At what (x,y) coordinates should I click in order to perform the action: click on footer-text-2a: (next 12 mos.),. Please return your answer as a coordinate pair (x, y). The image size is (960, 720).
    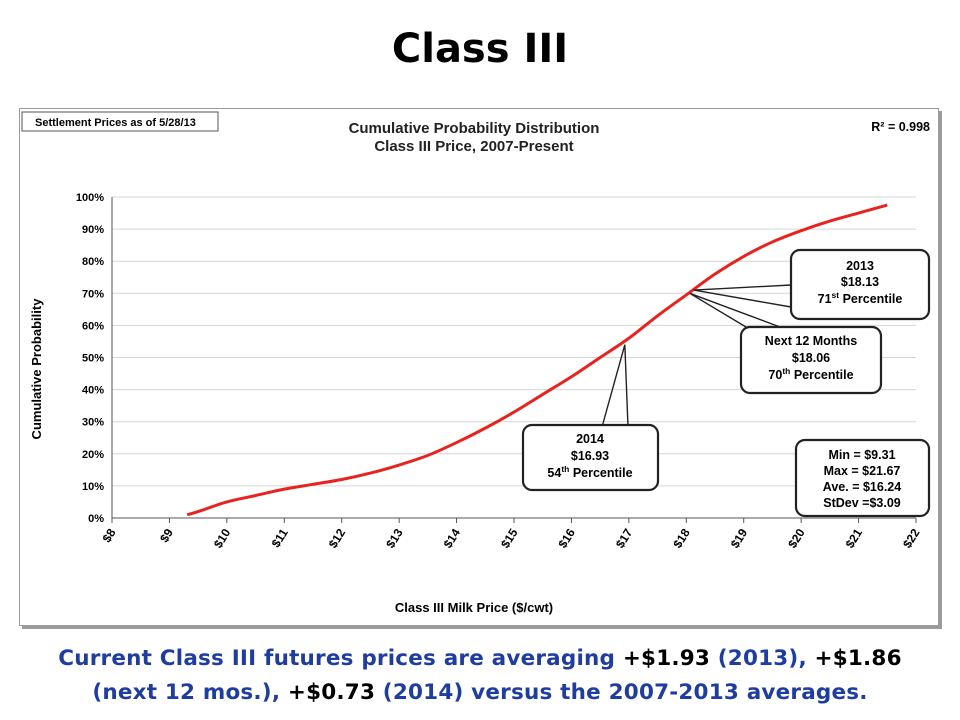
    Looking at the image, I should click on (190, 692).